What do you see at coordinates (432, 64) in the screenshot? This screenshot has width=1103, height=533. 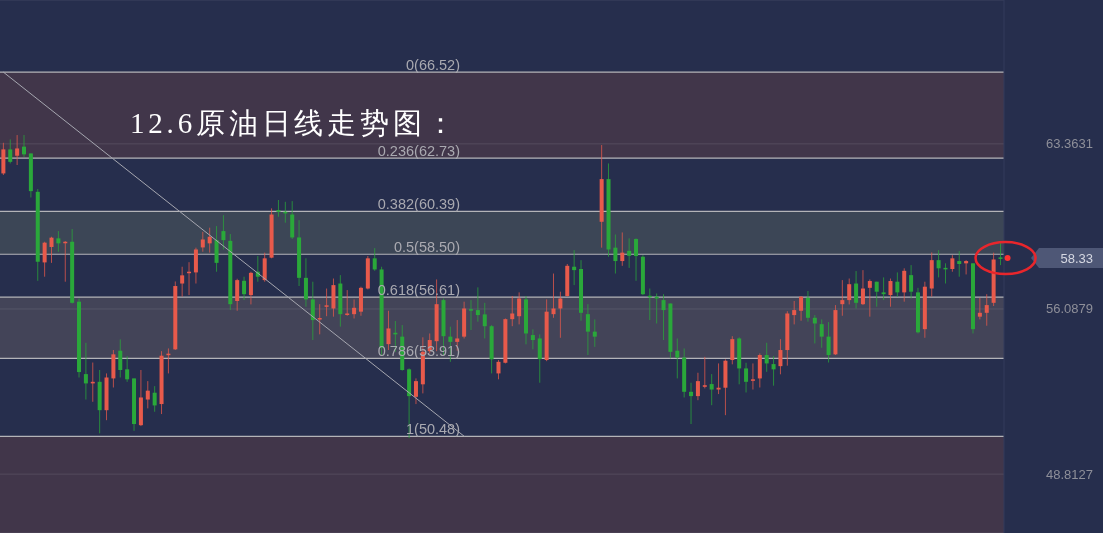 I see `ref-line-label: 0(66.52)` at bounding box center [432, 64].